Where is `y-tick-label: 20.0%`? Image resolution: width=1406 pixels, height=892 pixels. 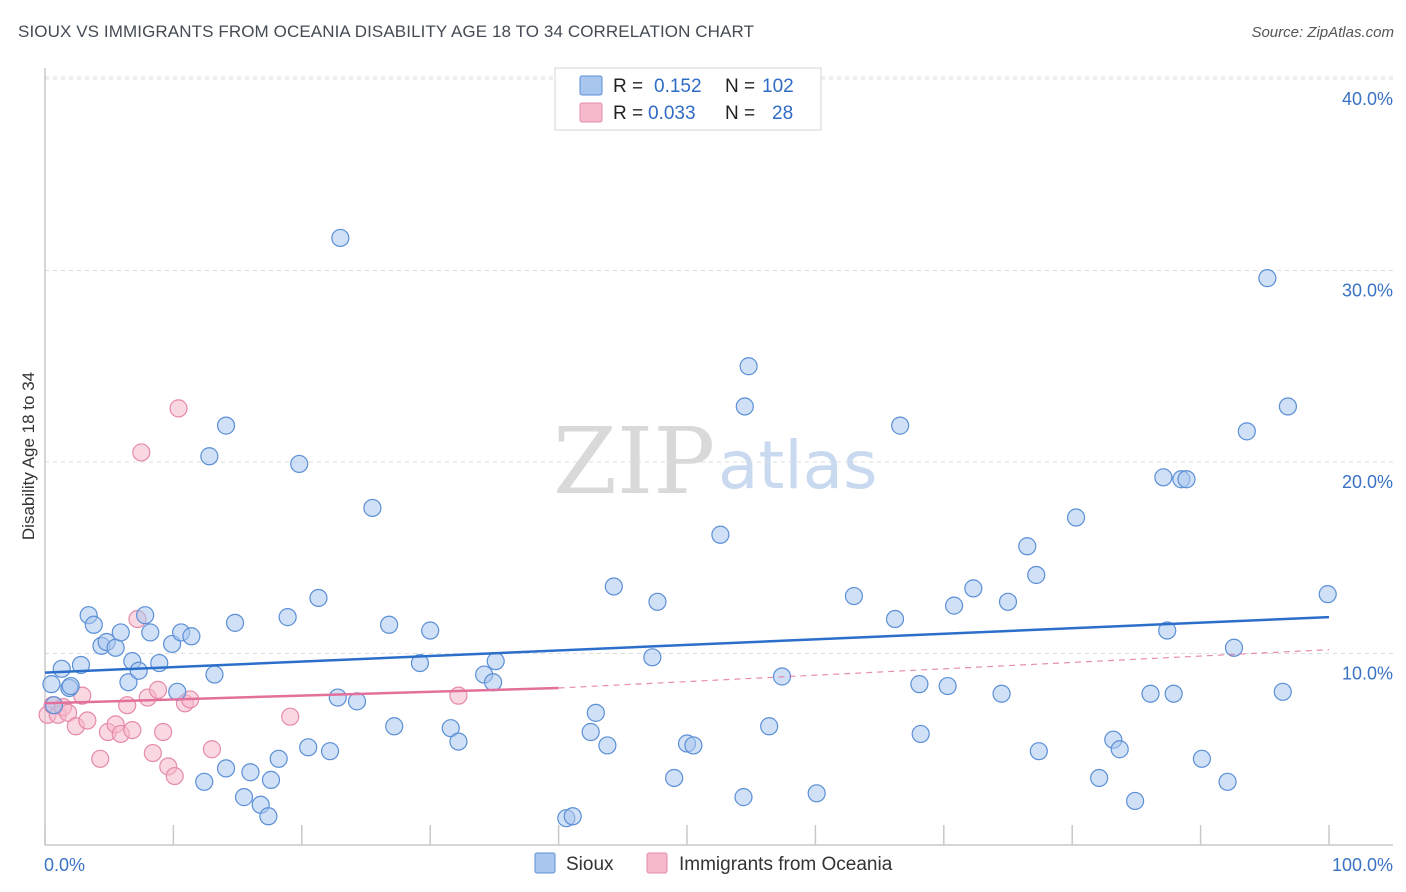 y-tick-label: 20.0% is located at coordinates (1367, 482).